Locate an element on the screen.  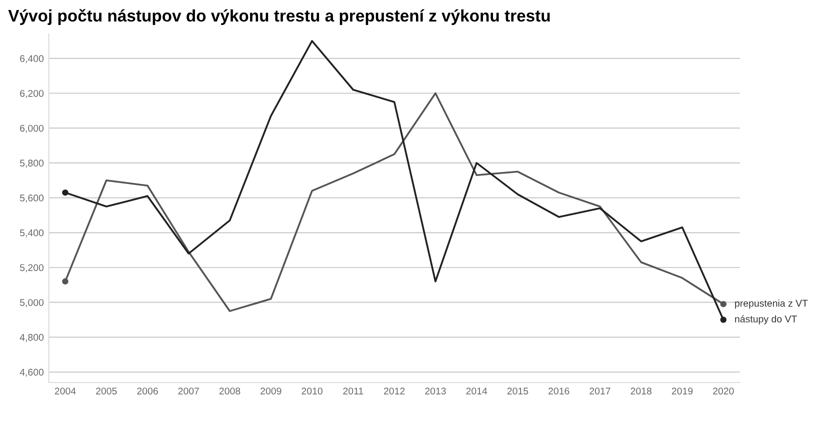
x-tick-label: 2010 is located at coordinates (312, 391).